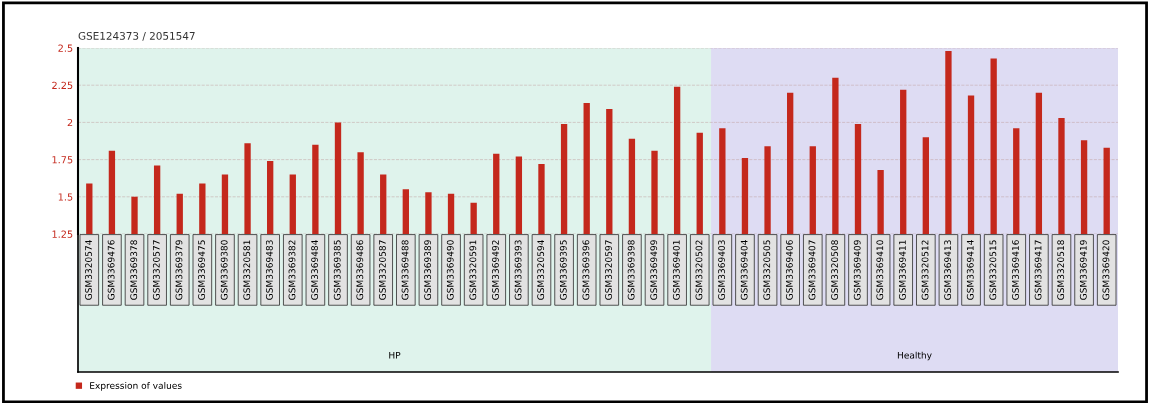 The image size is (1150, 403). What do you see at coordinates (518, 270) in the screenshot?
I see `x-tick-label: GSM3369393` at bounding box center [518, 270].